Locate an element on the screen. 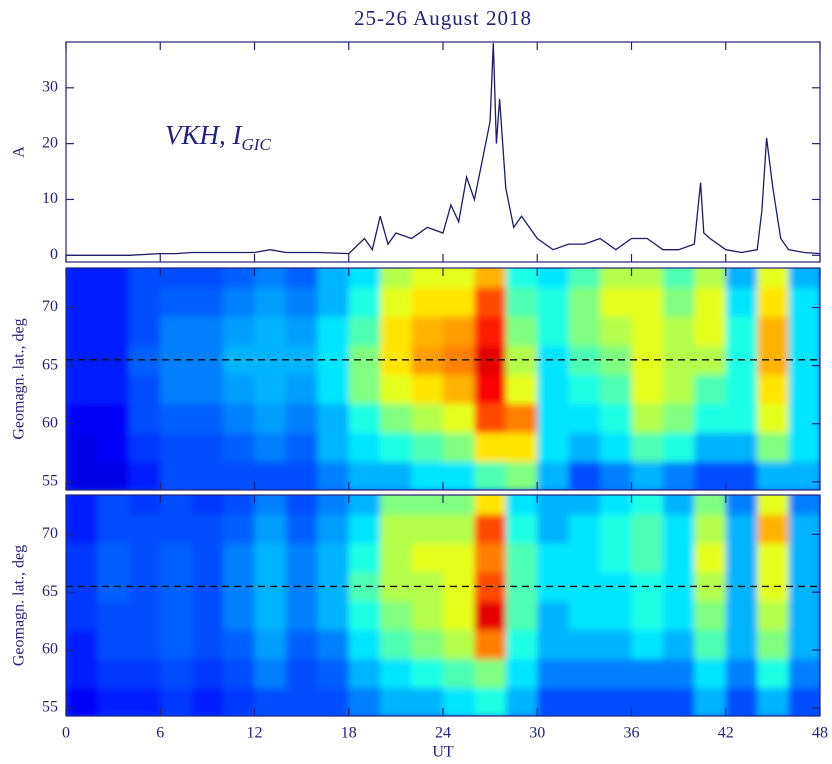 This screenshot has height=764, width=832. y-axis-label: A is located at coordinates (19, 152).